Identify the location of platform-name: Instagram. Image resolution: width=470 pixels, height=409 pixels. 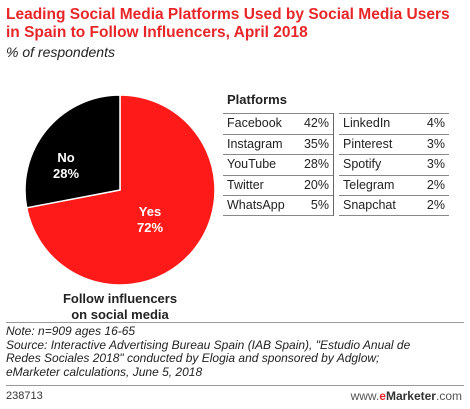
(255, 143).